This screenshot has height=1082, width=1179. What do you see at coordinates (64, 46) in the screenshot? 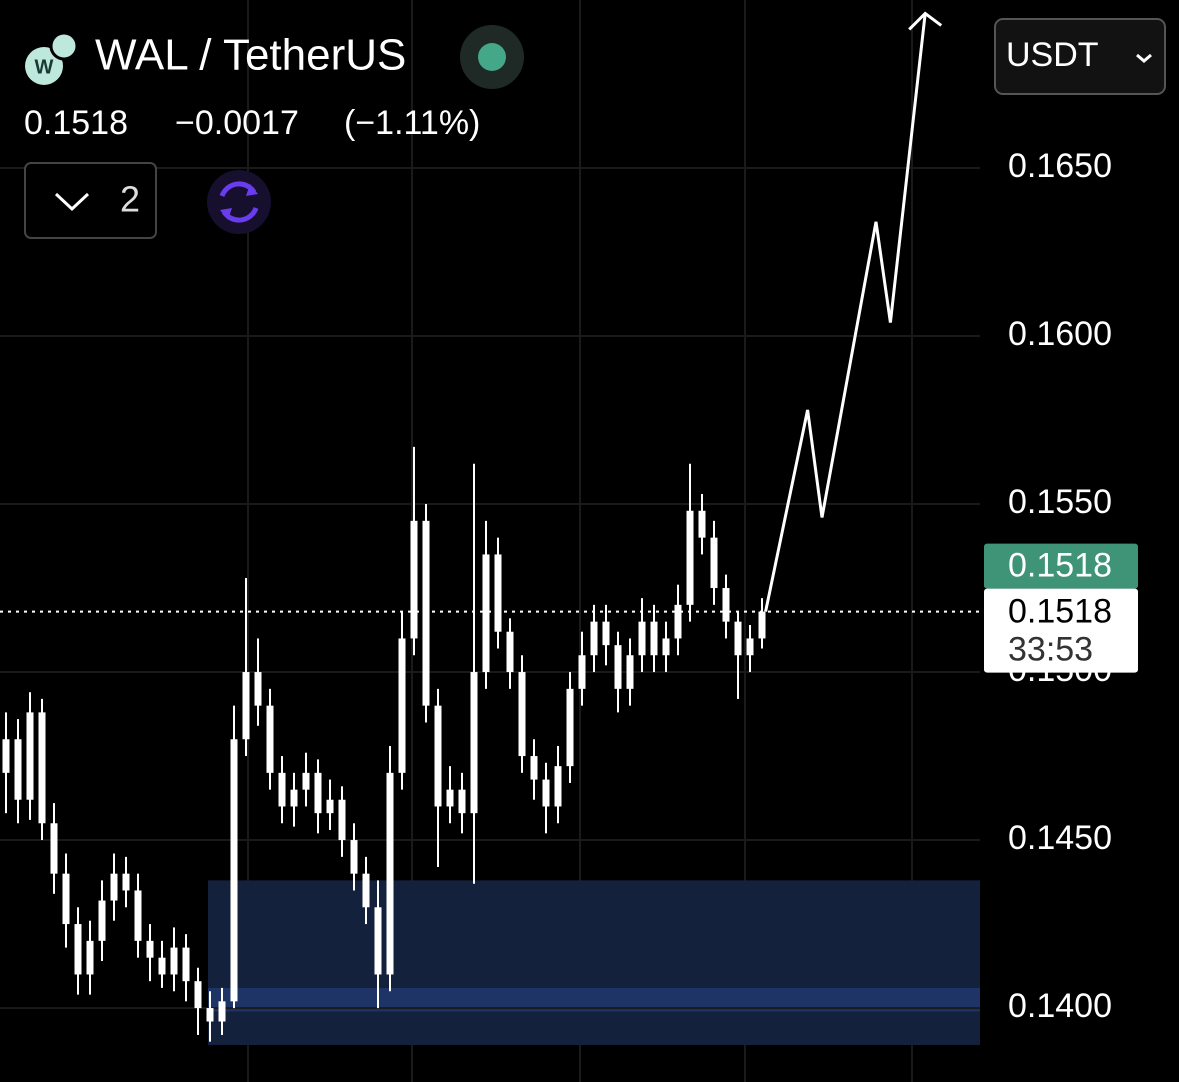
I see `exchange-icon` at bounding box center [64, 46].